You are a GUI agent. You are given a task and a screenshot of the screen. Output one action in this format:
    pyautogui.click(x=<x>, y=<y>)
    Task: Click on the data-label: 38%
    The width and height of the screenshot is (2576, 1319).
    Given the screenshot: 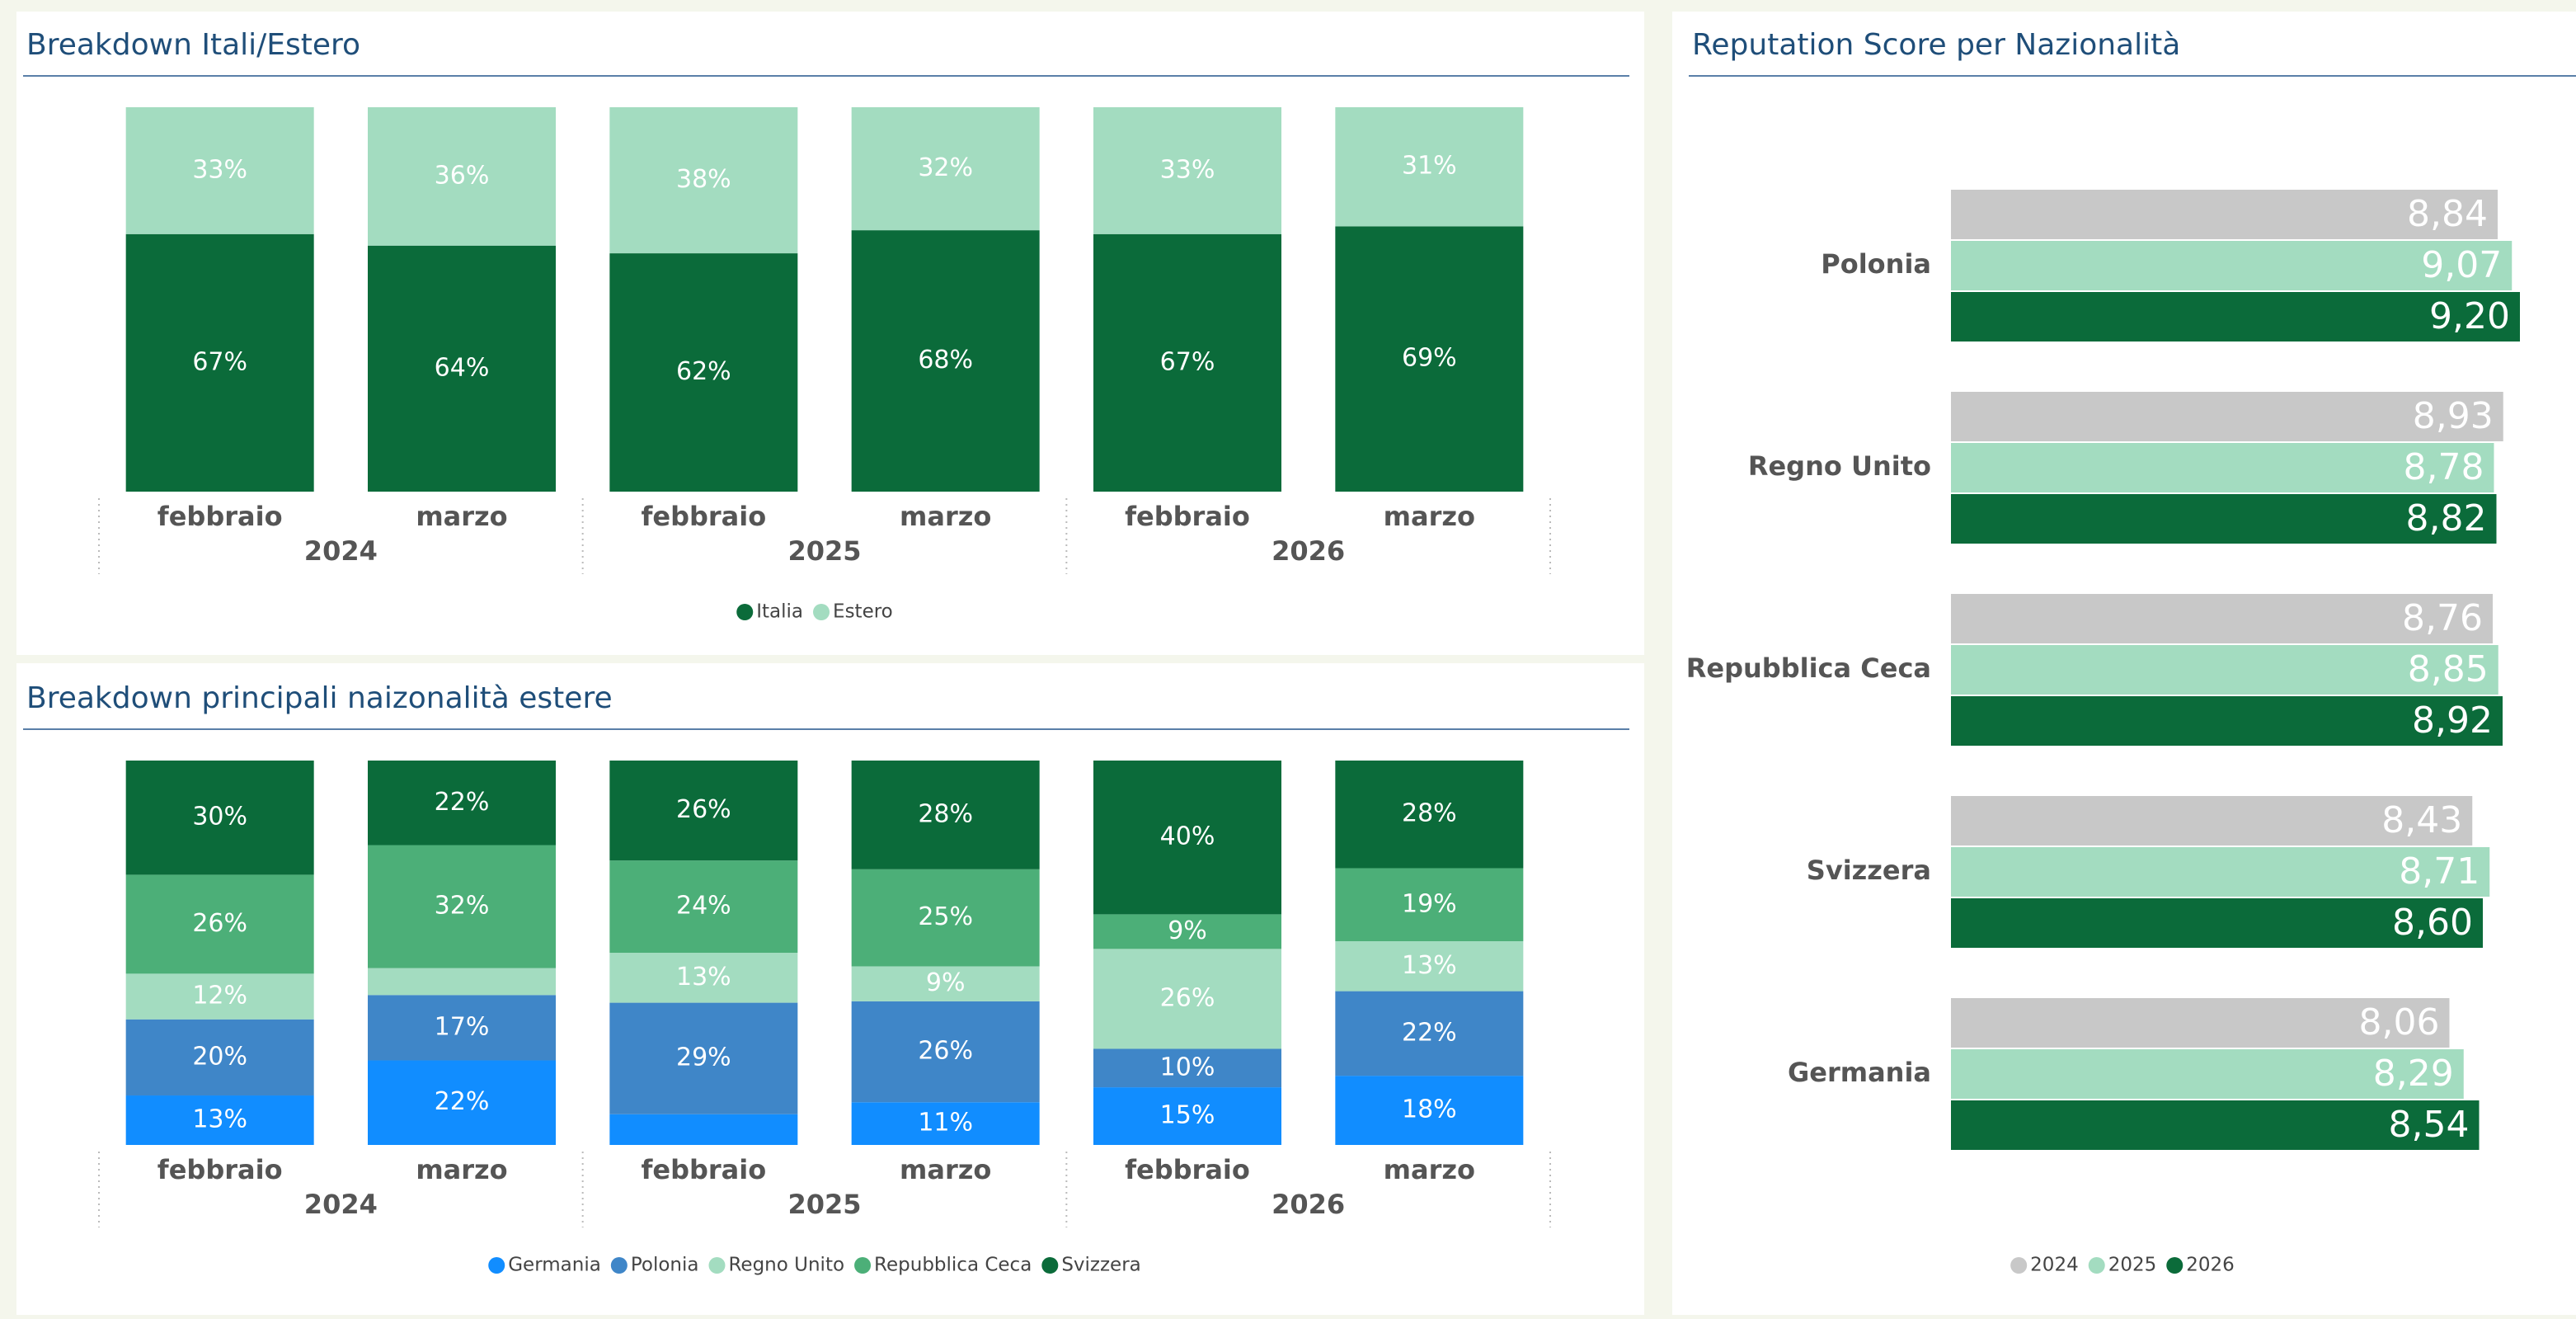 What is the action you would take?
    pyautogui.click(x=703, y=179)
    